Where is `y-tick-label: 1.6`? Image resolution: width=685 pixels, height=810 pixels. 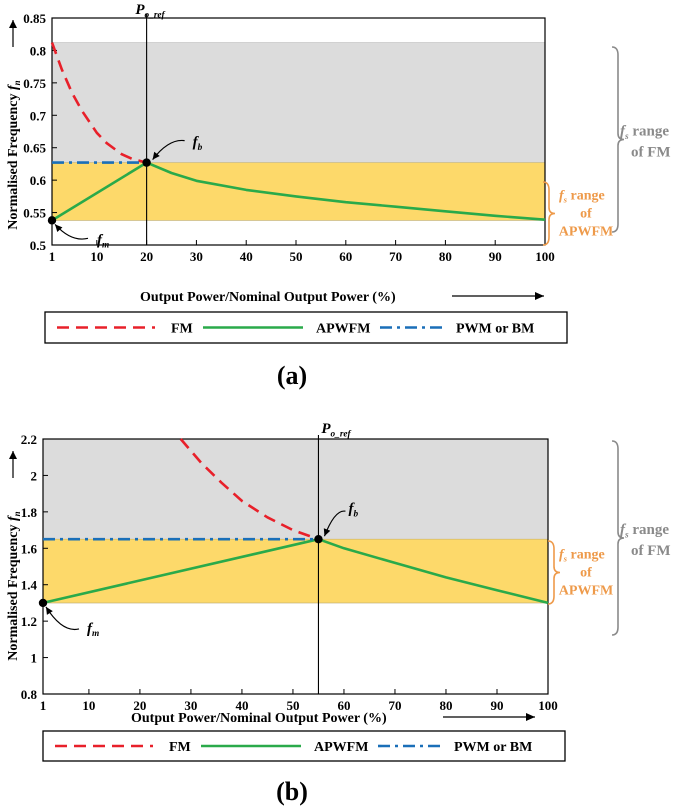
y-tick-label: 1.6 is located at coordinates (29, 548).